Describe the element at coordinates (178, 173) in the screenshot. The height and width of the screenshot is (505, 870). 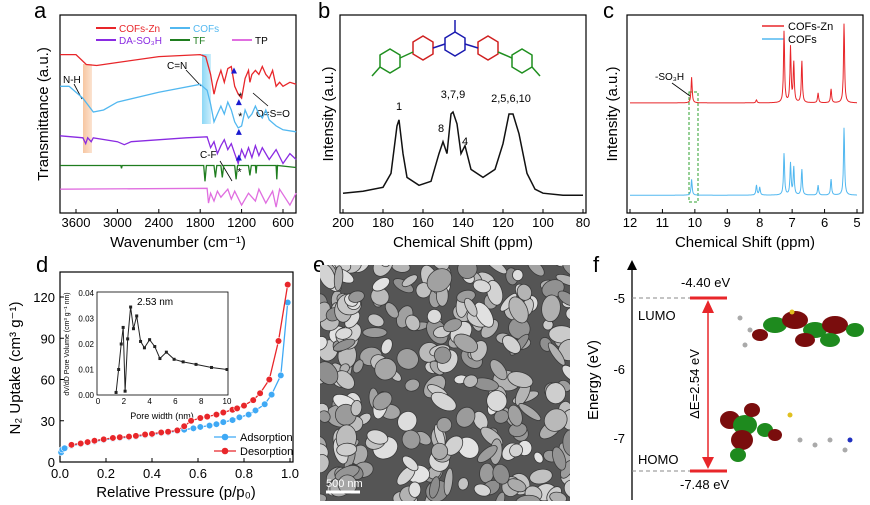
I see `spectrum-tf` at that location.